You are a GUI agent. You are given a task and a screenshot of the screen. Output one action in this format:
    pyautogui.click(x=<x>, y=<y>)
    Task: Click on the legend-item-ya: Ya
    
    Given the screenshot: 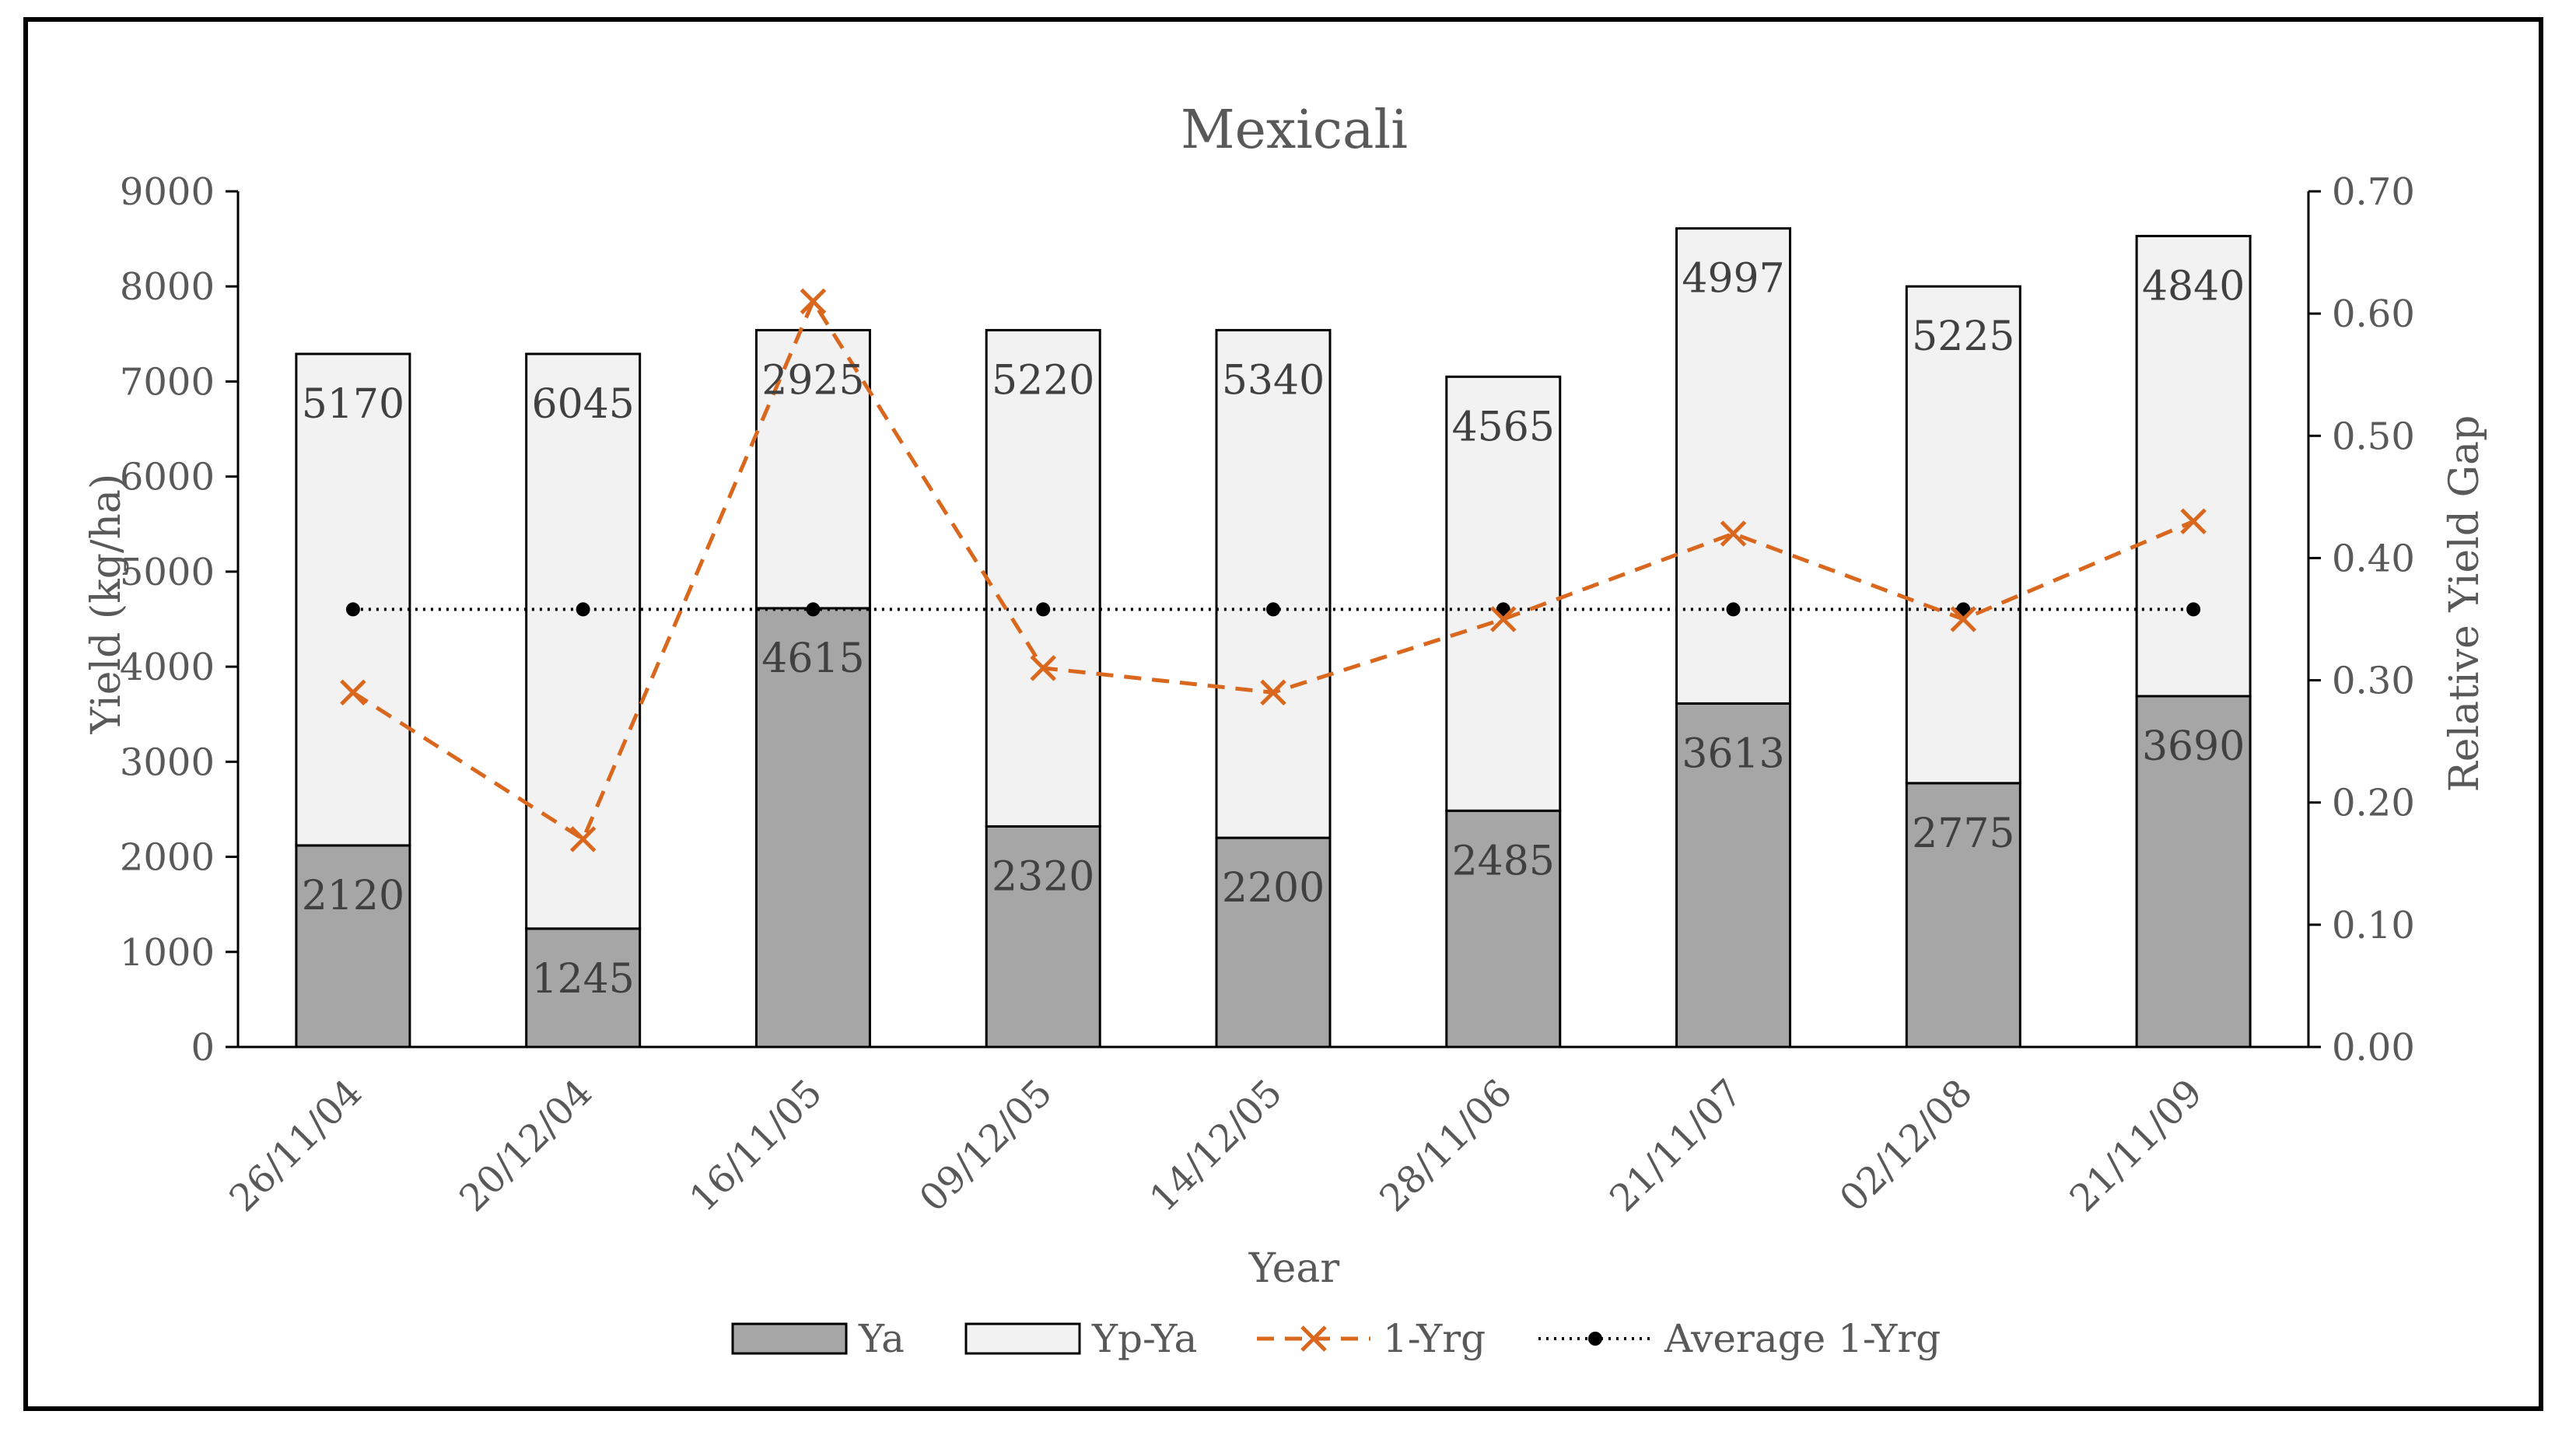 What is the action you would take?
    pyautogui.click(x=818, y=1338)
    